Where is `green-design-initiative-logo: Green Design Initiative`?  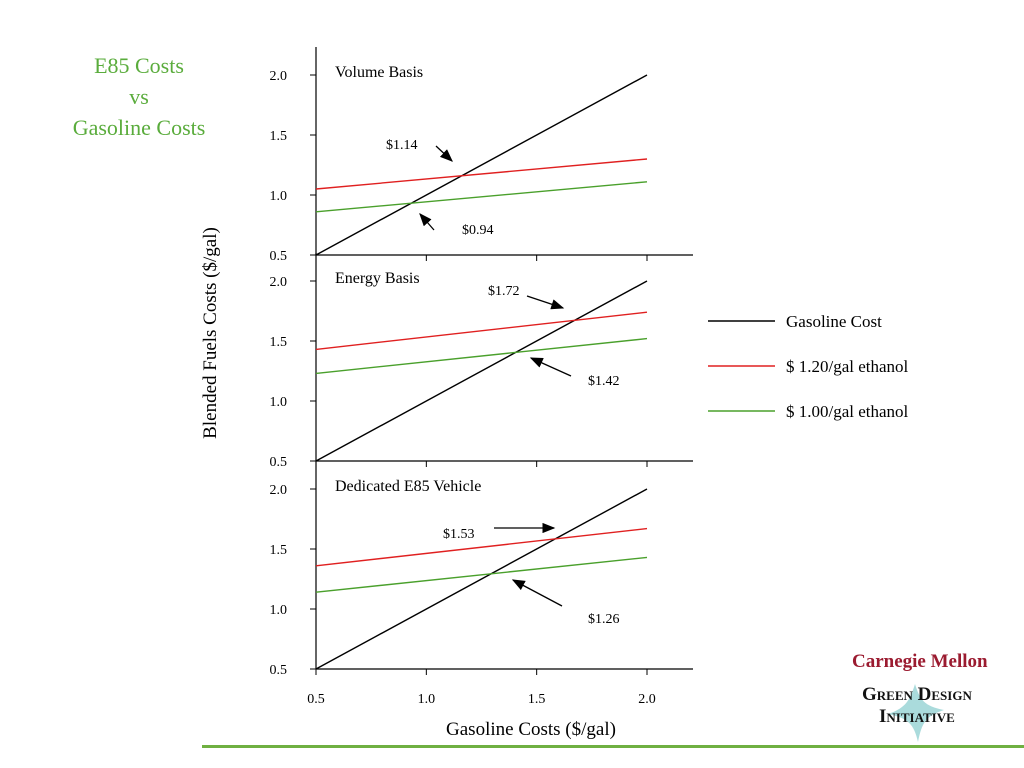
green-design-initiative-logo: Green Design Initiative is located at coordinates (917, 706).